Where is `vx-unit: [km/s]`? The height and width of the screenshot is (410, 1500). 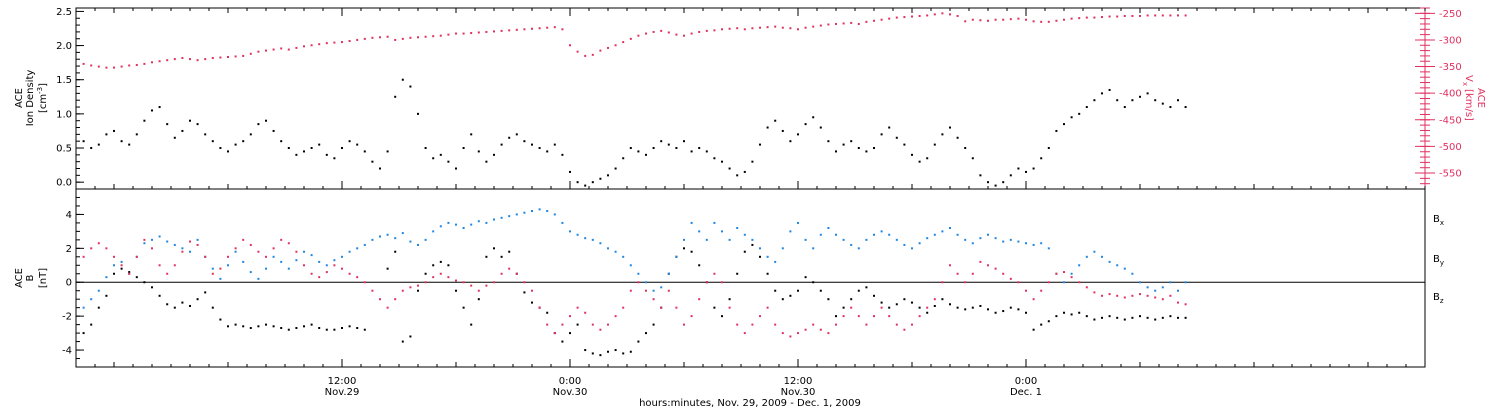
vx-unit: [km/s] is located at coordinates (1468, 105).